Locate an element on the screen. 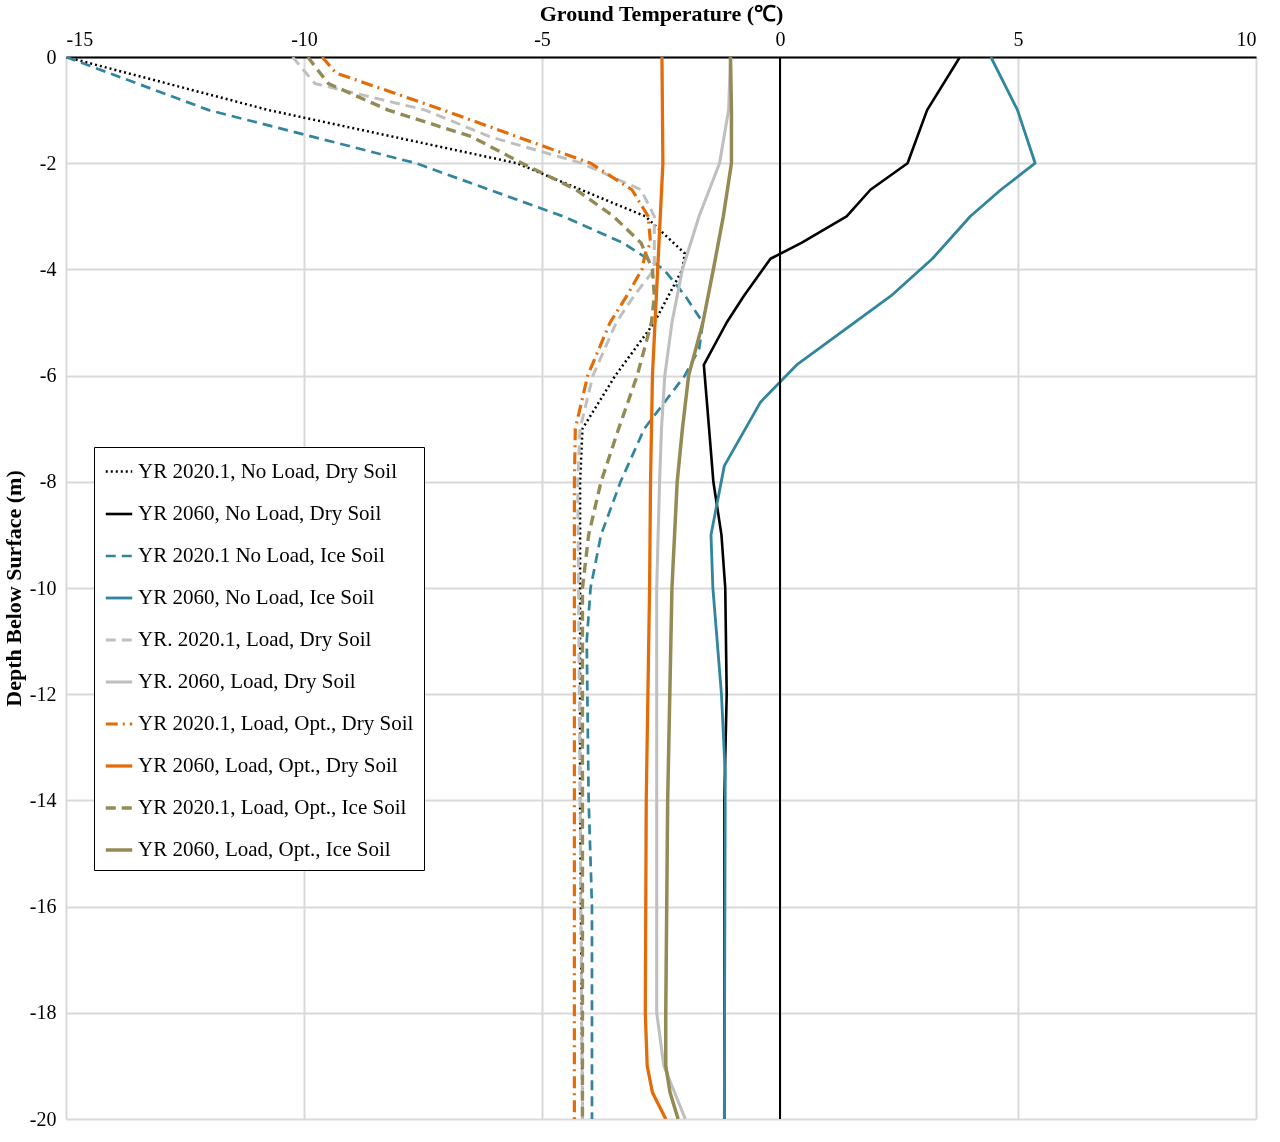  y-tick-label: -6 is located at coordinates (48, 375).